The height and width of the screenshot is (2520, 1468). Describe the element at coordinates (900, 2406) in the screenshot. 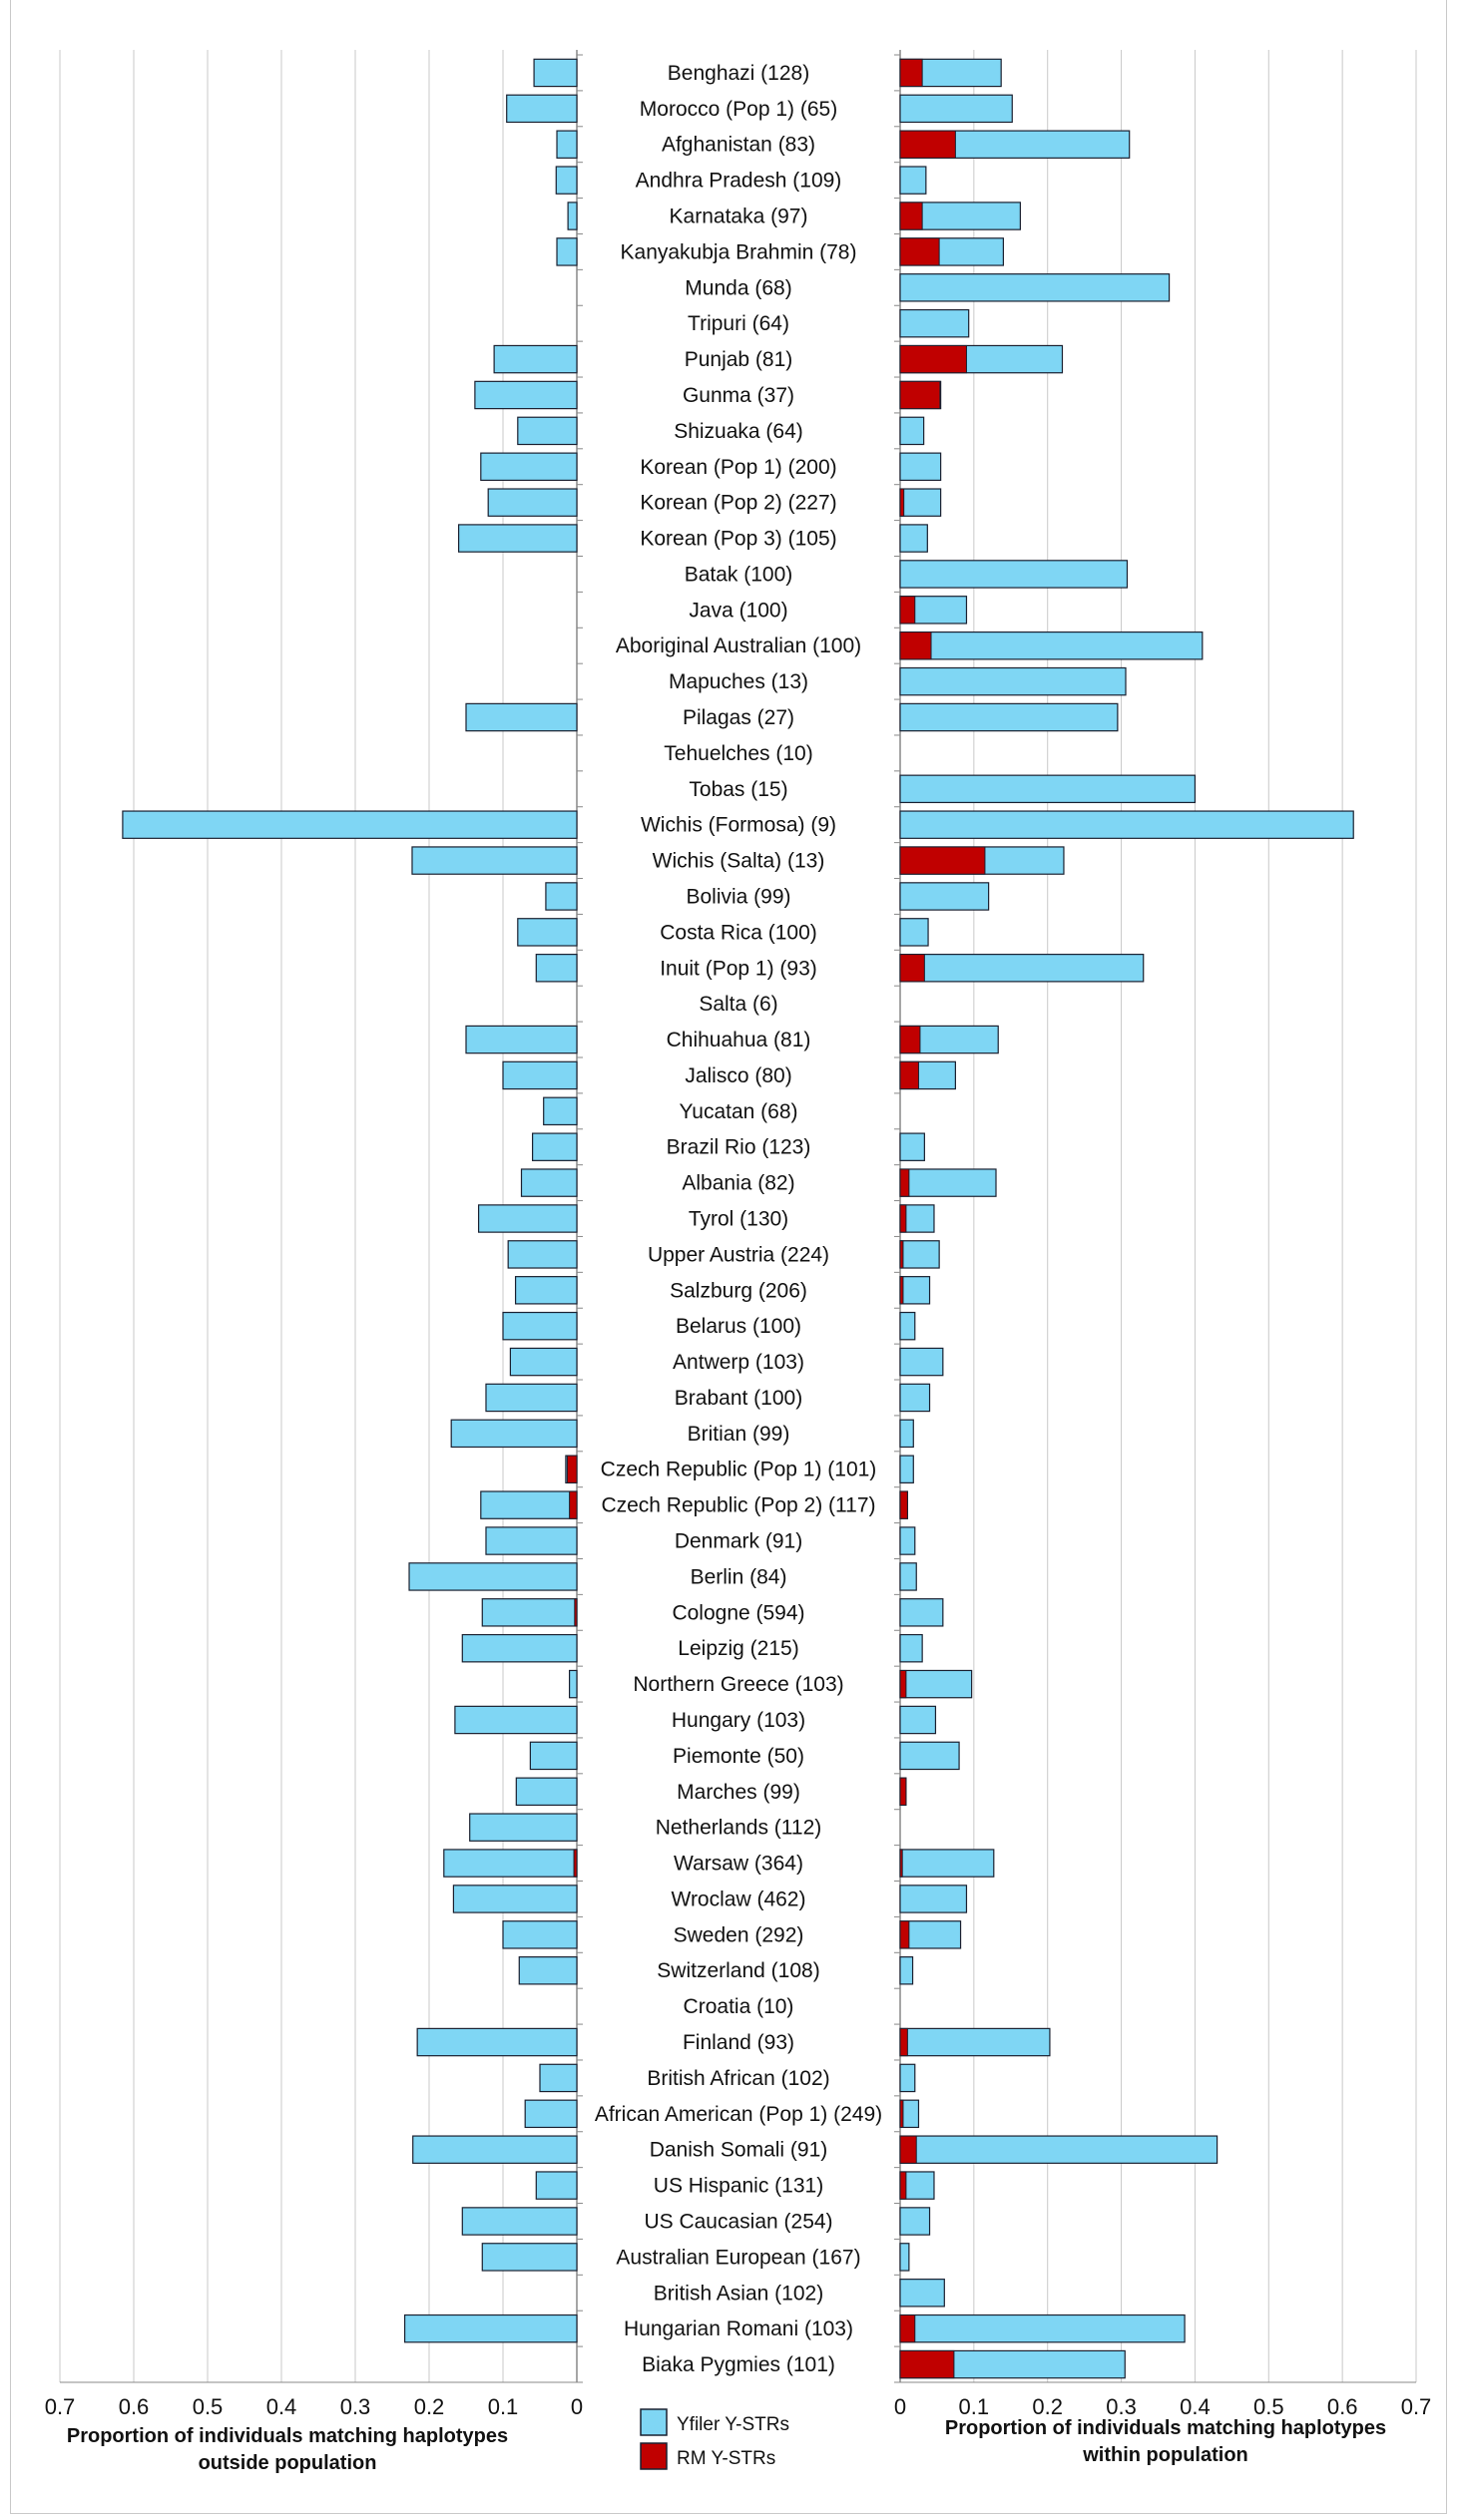

I see `x-tick-label: 0` at that location.